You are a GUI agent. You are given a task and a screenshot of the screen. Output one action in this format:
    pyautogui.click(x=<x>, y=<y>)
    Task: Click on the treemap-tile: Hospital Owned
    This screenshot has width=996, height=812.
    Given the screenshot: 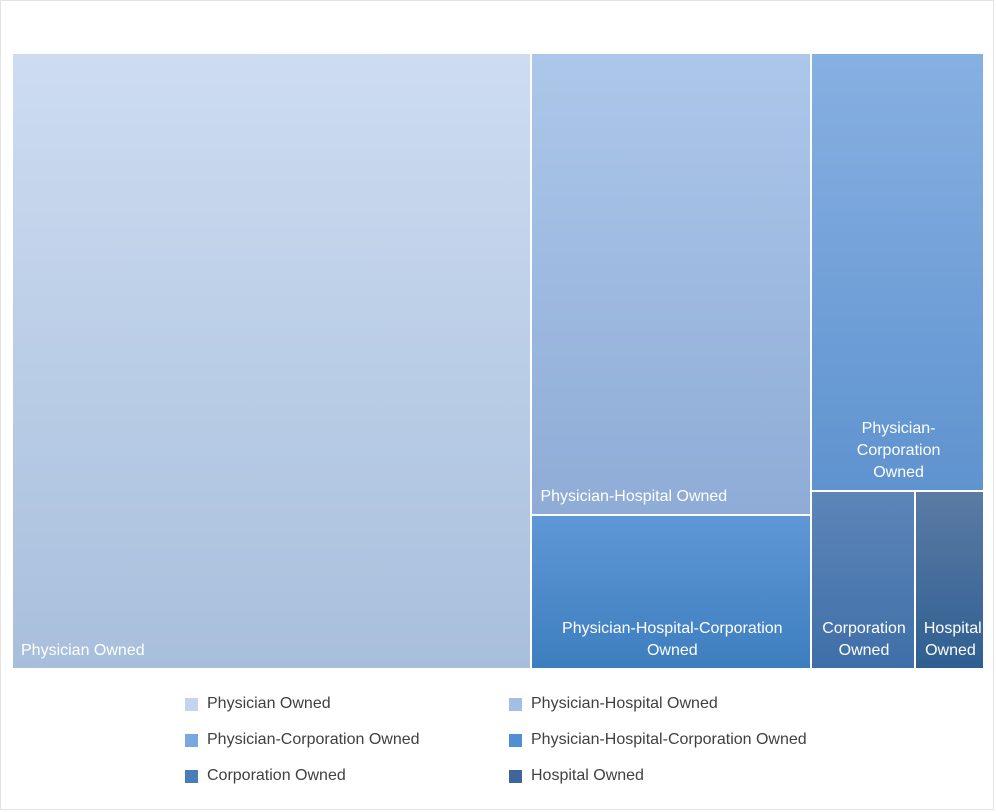 What is the action you would take?
    pyautogui.click(x=949, y=579)
    